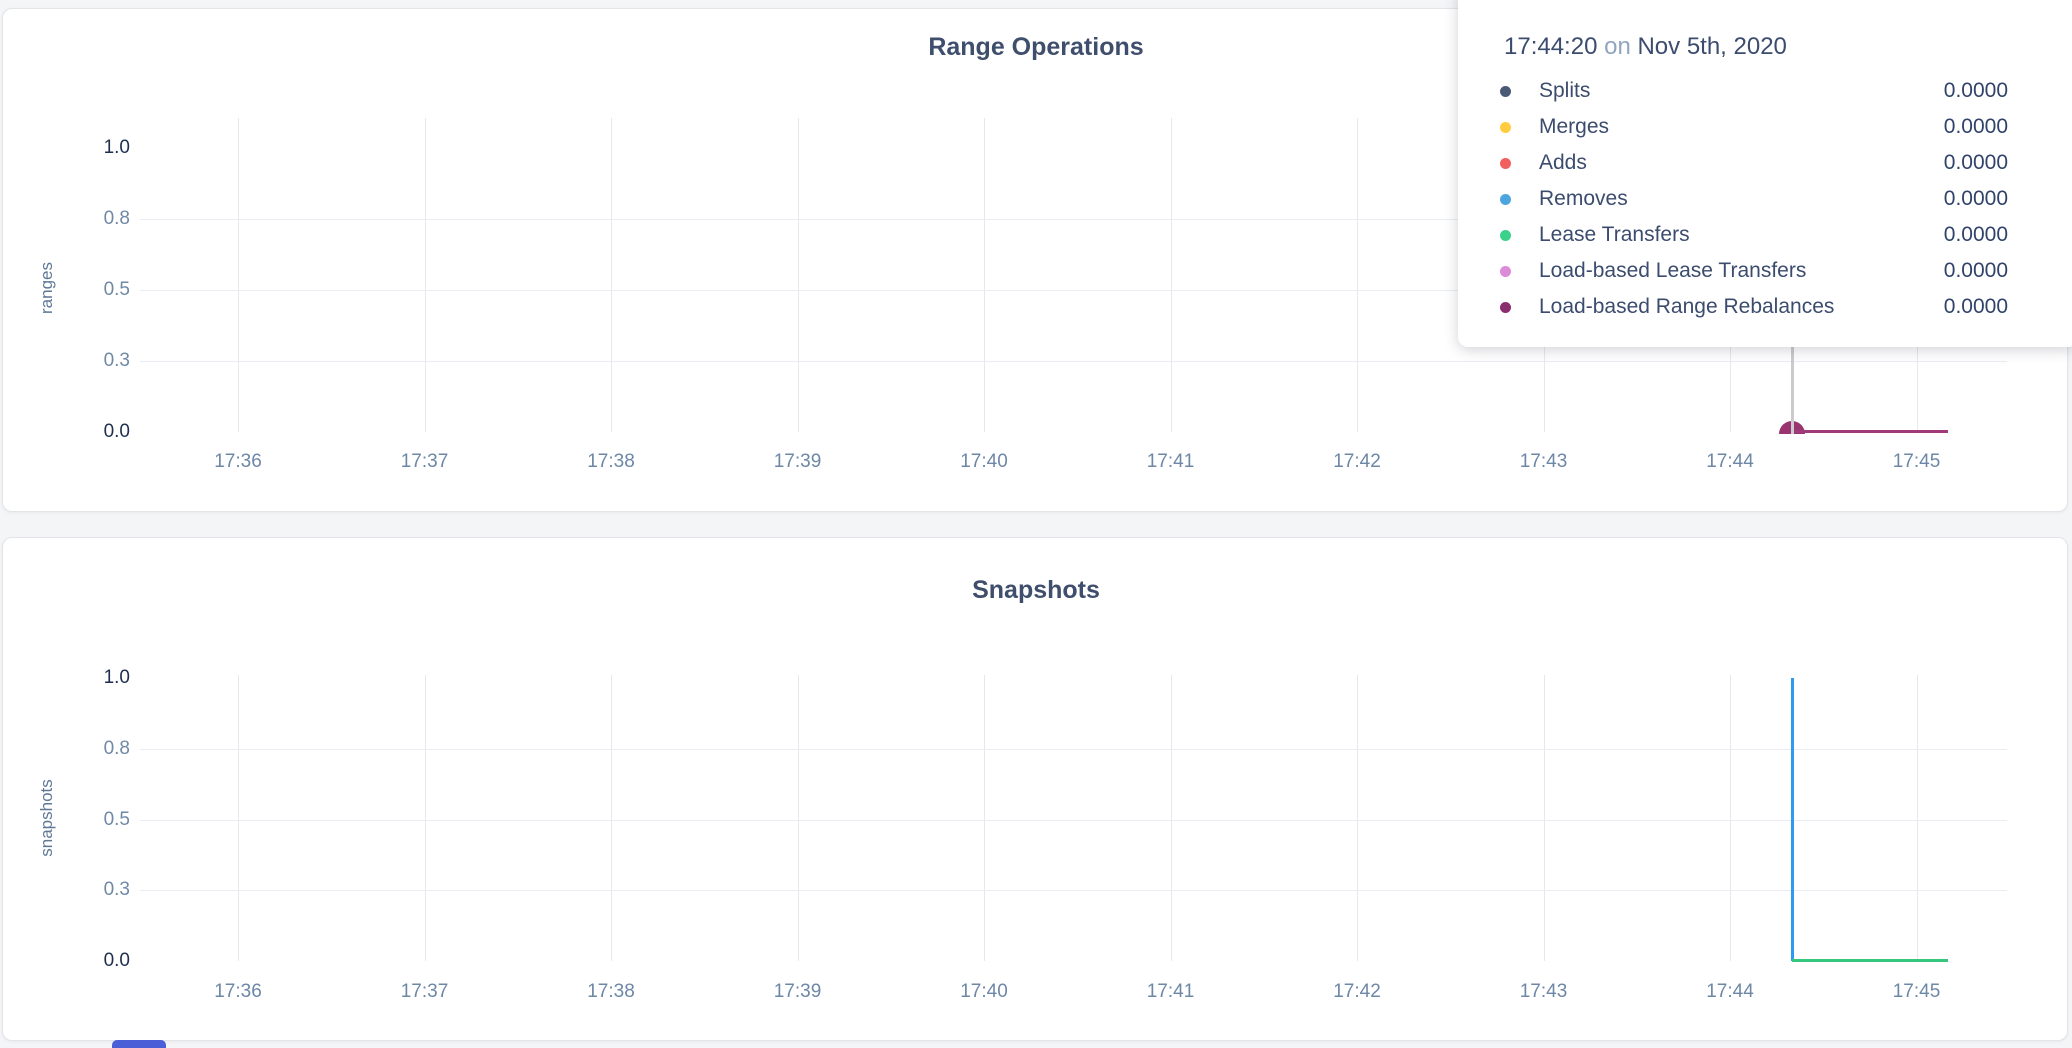  I want to click on series-label: Load-based Range Rebalances, so click(1687, 306).